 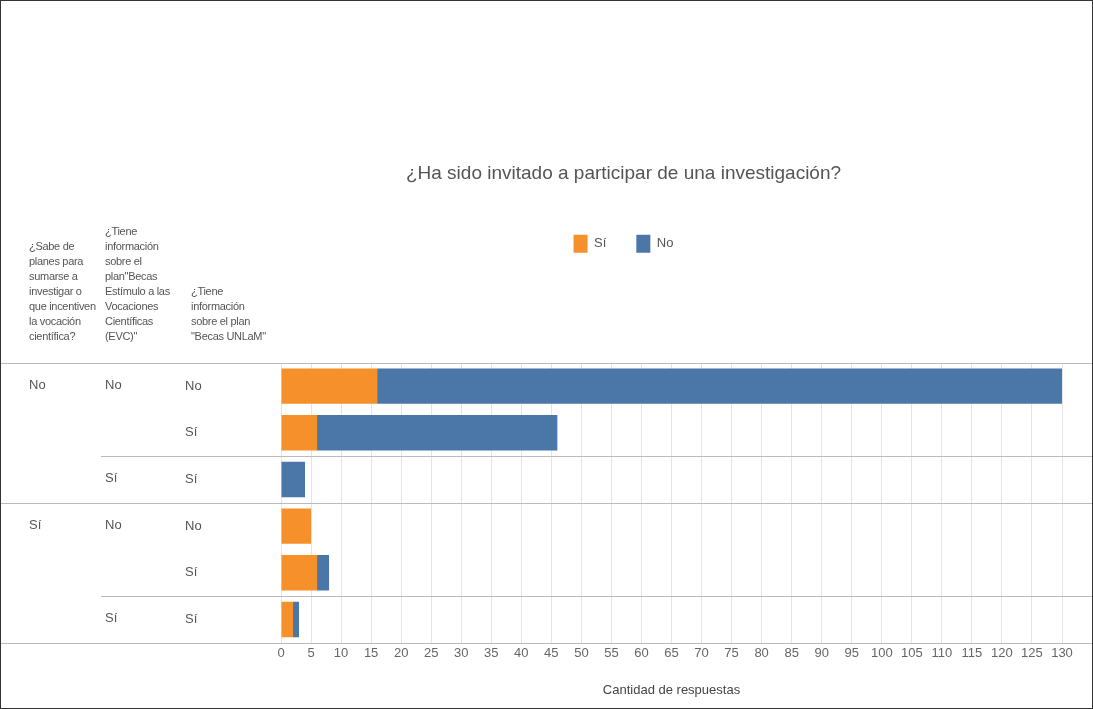 What do you see at coordinates (731, 653) in the screenshot?
I see `x-tick-label: 75` at bounding box center [731, 653].